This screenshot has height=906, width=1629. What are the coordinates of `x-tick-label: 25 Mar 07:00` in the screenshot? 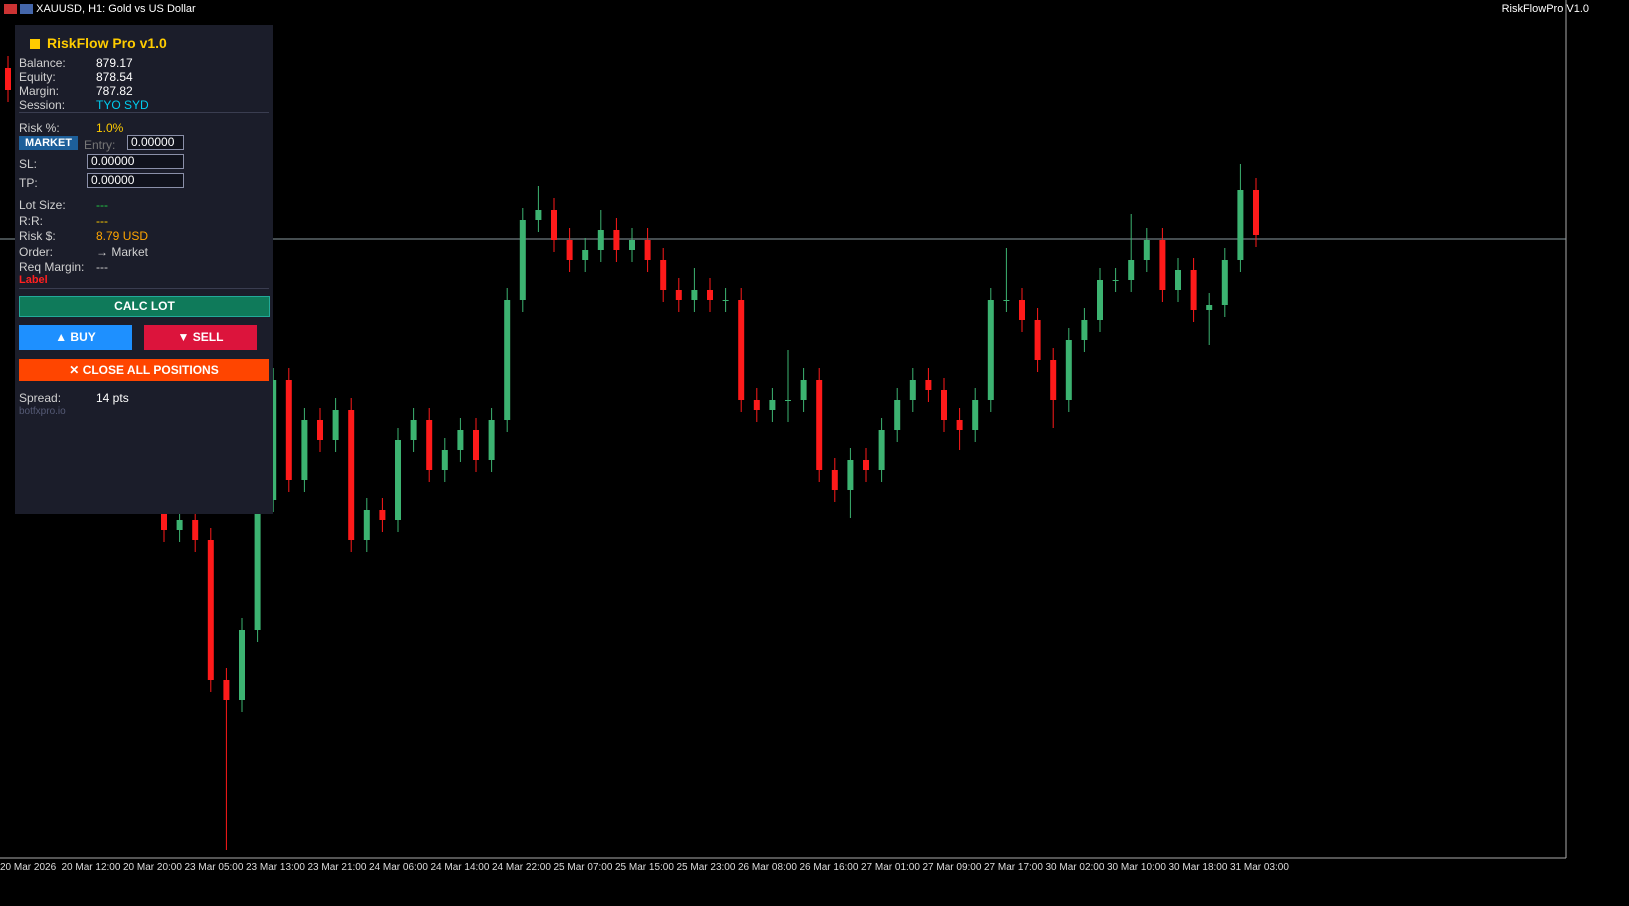 It's located at (583, 867).